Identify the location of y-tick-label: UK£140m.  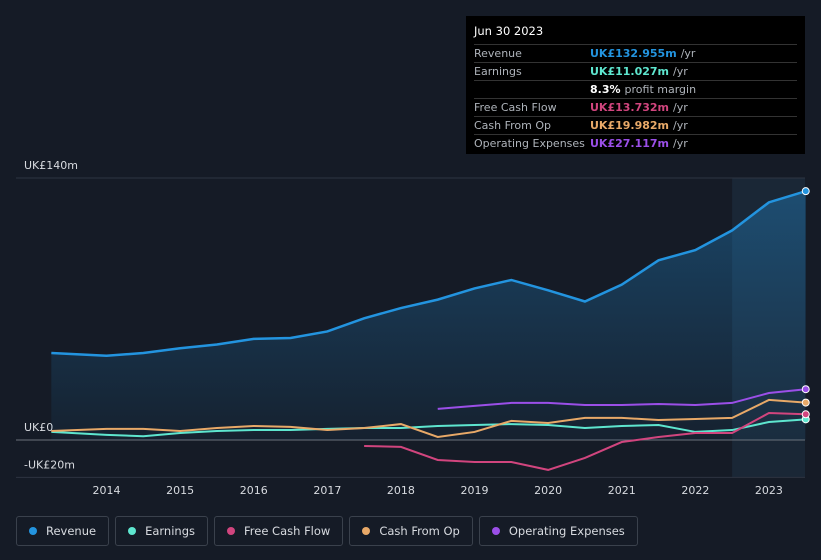
(51, 165).